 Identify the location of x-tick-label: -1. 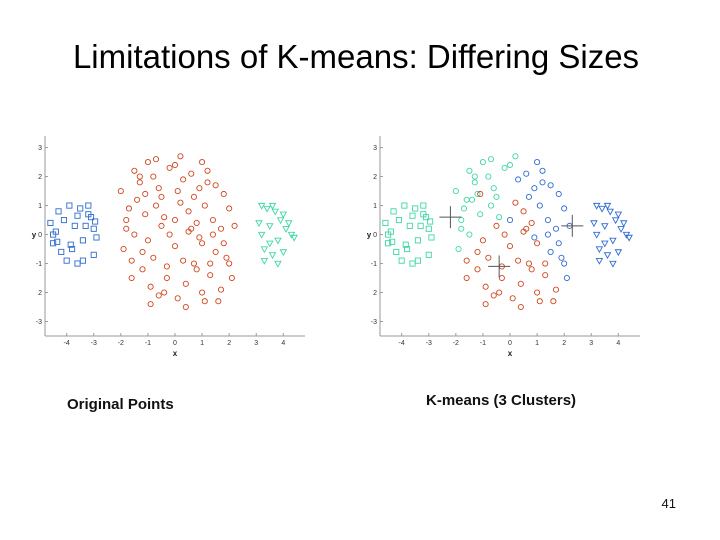
(483, 343).